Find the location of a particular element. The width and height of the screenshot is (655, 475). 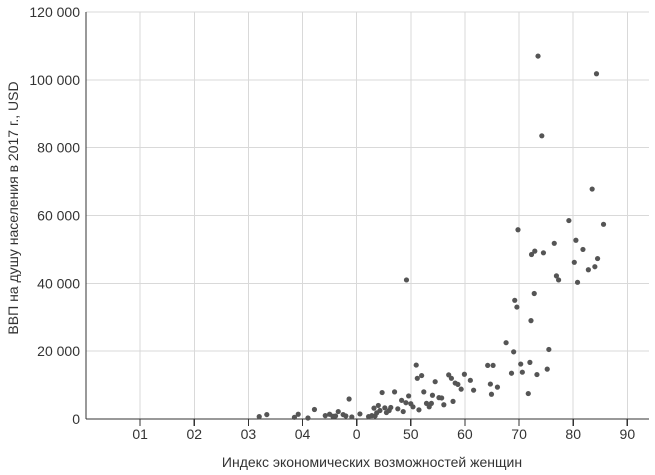

x-tick-label: 04 is located at coordinates (303, 434).